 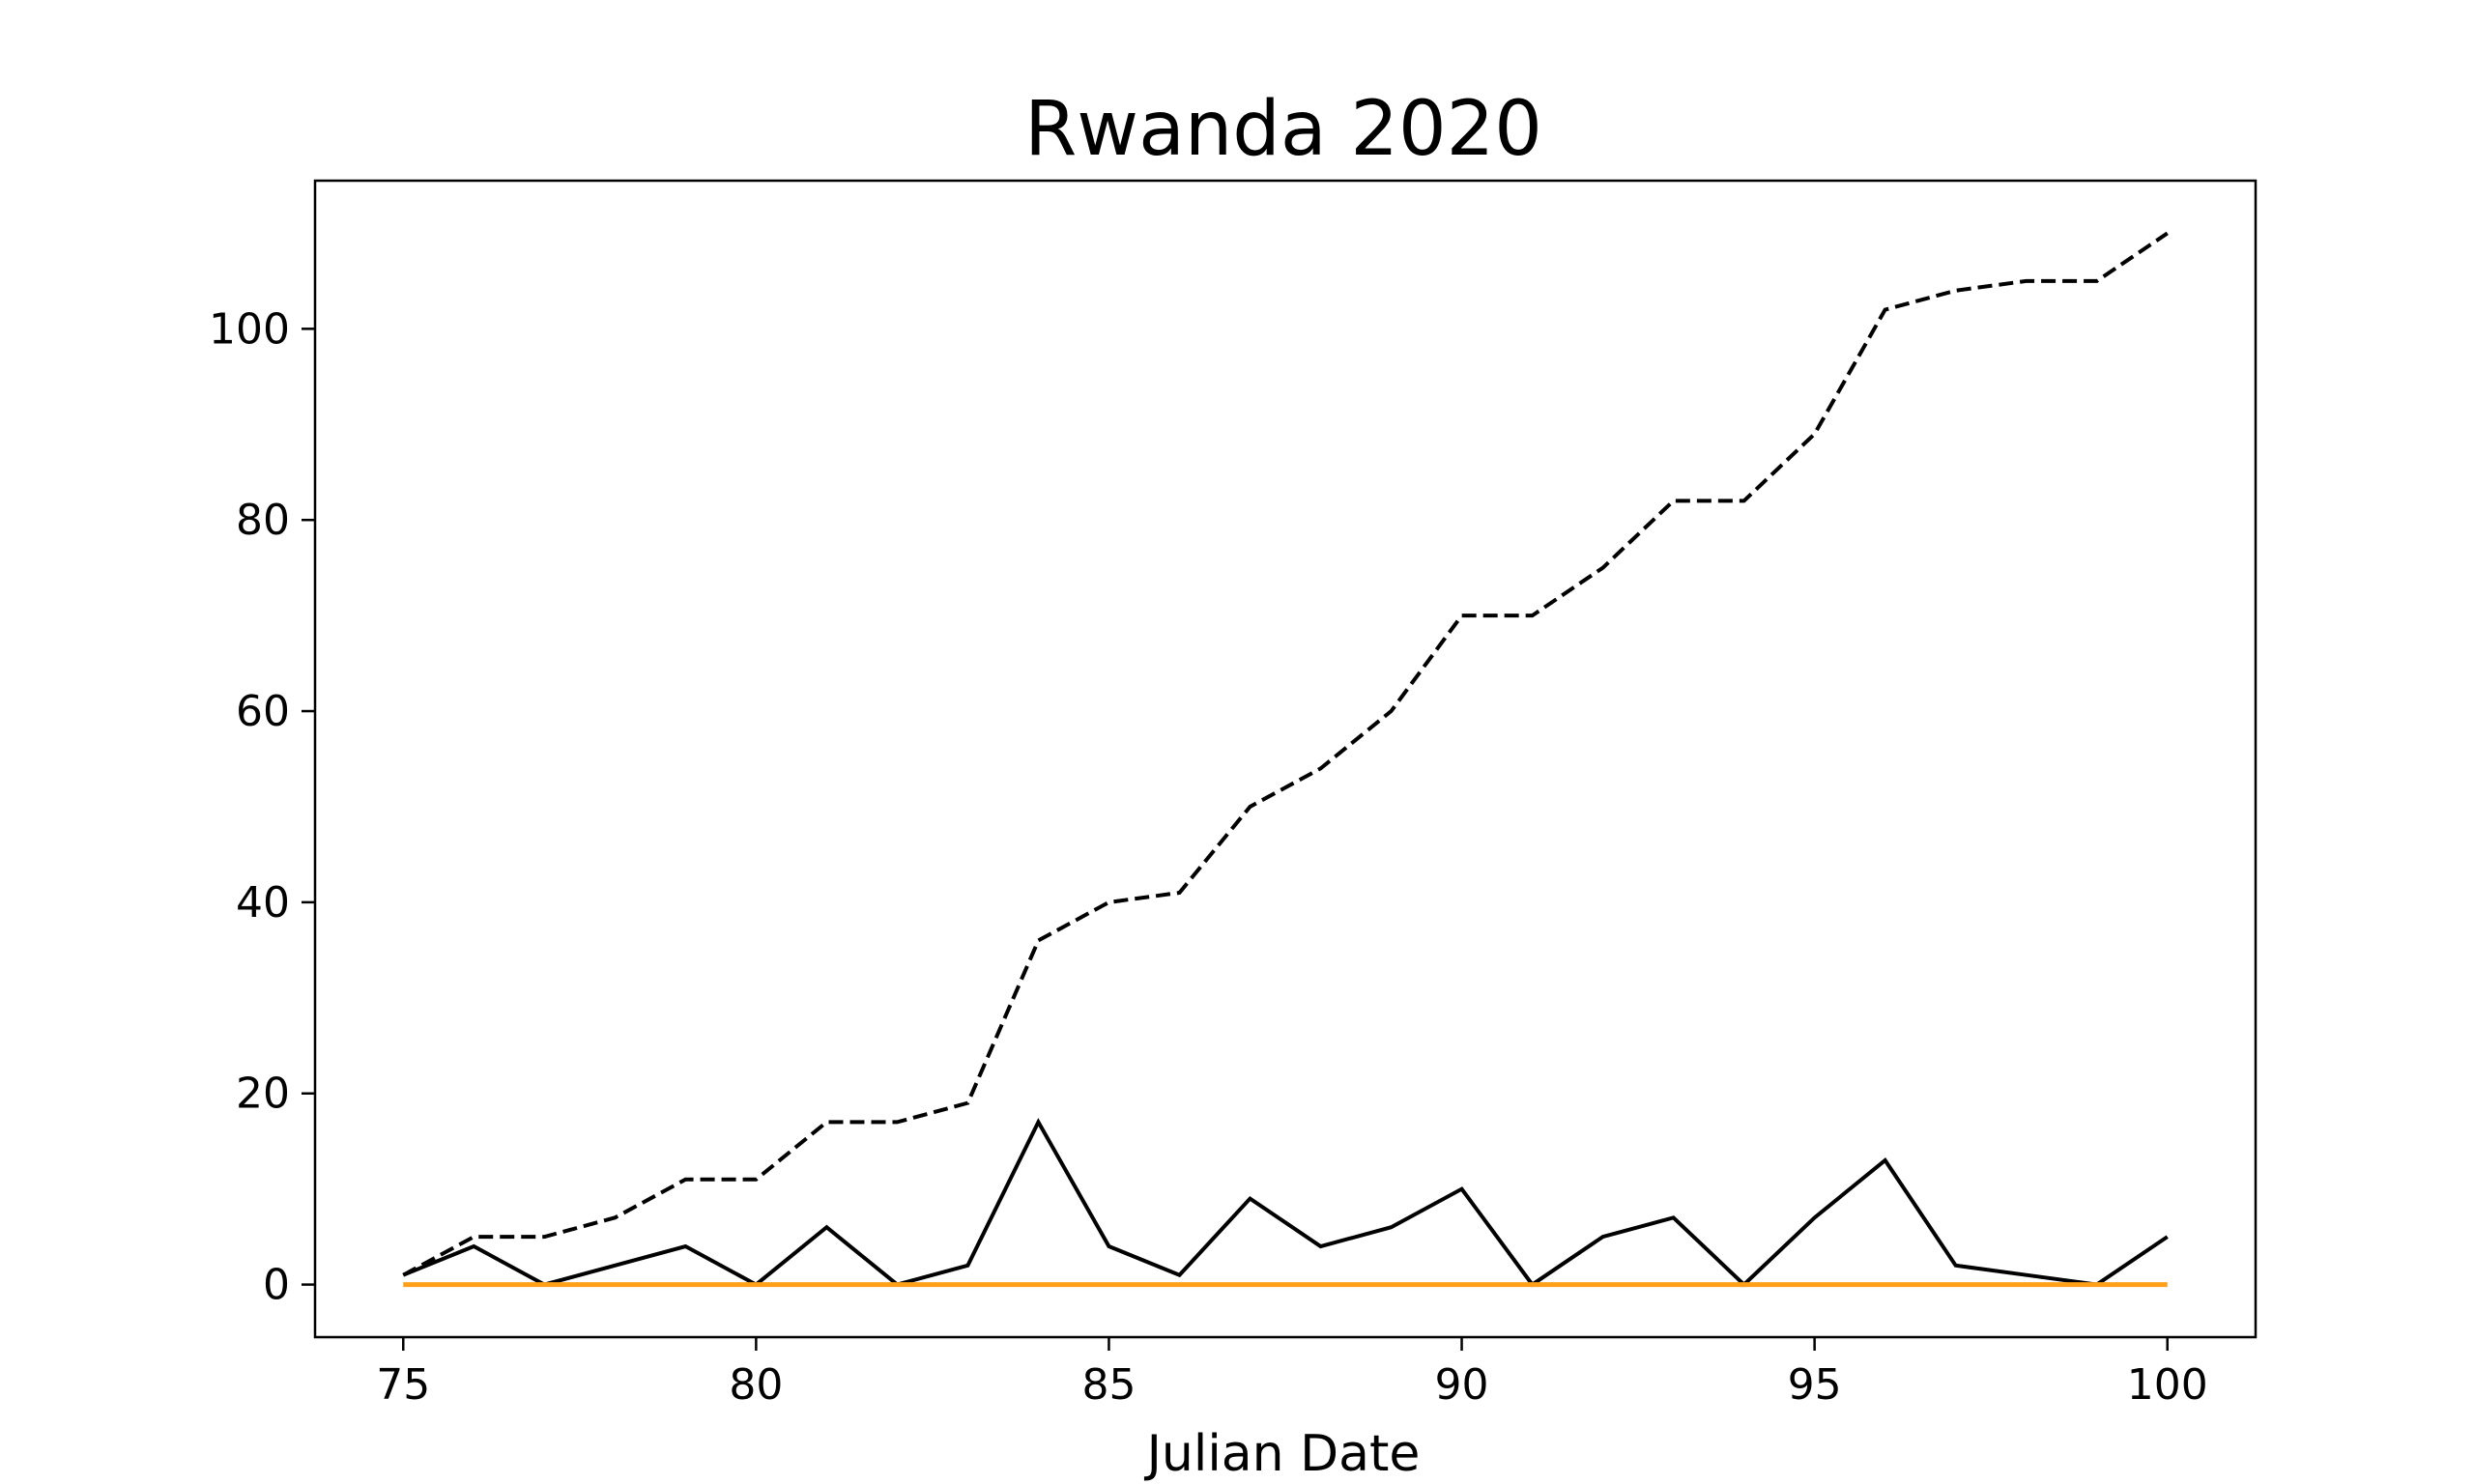 What do you see at coordinates (1462, 1385) in the screenshot?
I see `x-tick-label: 90` at bounding box center [1462, 1385].